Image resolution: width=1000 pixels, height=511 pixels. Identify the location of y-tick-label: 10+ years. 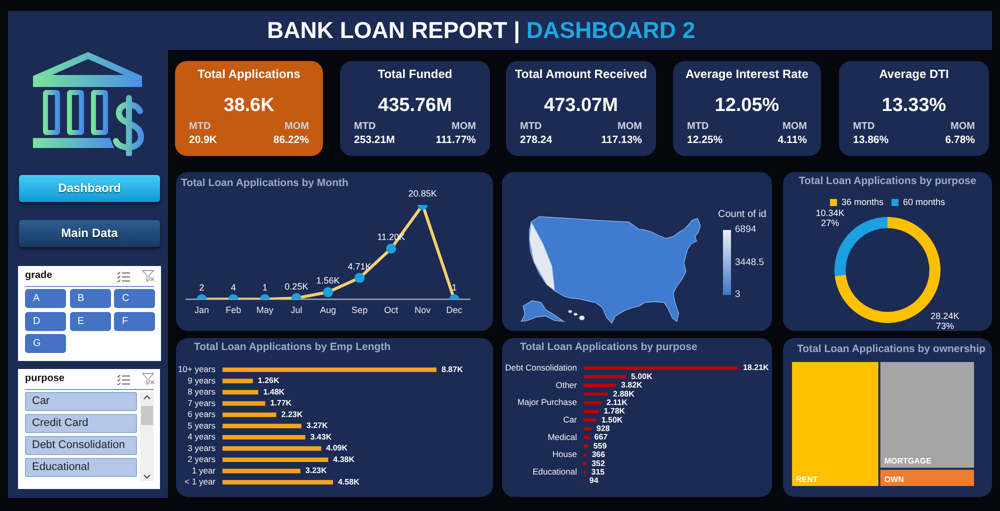
(197, 369).